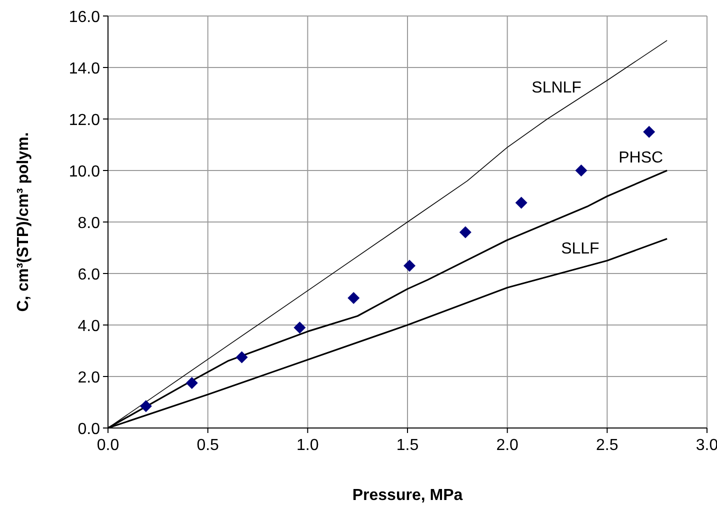 Image resolution: width=717 pixels, height=510 pixels. Describe the element at coordinates (208, 445) in the screenshot. I see `x-tick-label: 0.5` at that location.